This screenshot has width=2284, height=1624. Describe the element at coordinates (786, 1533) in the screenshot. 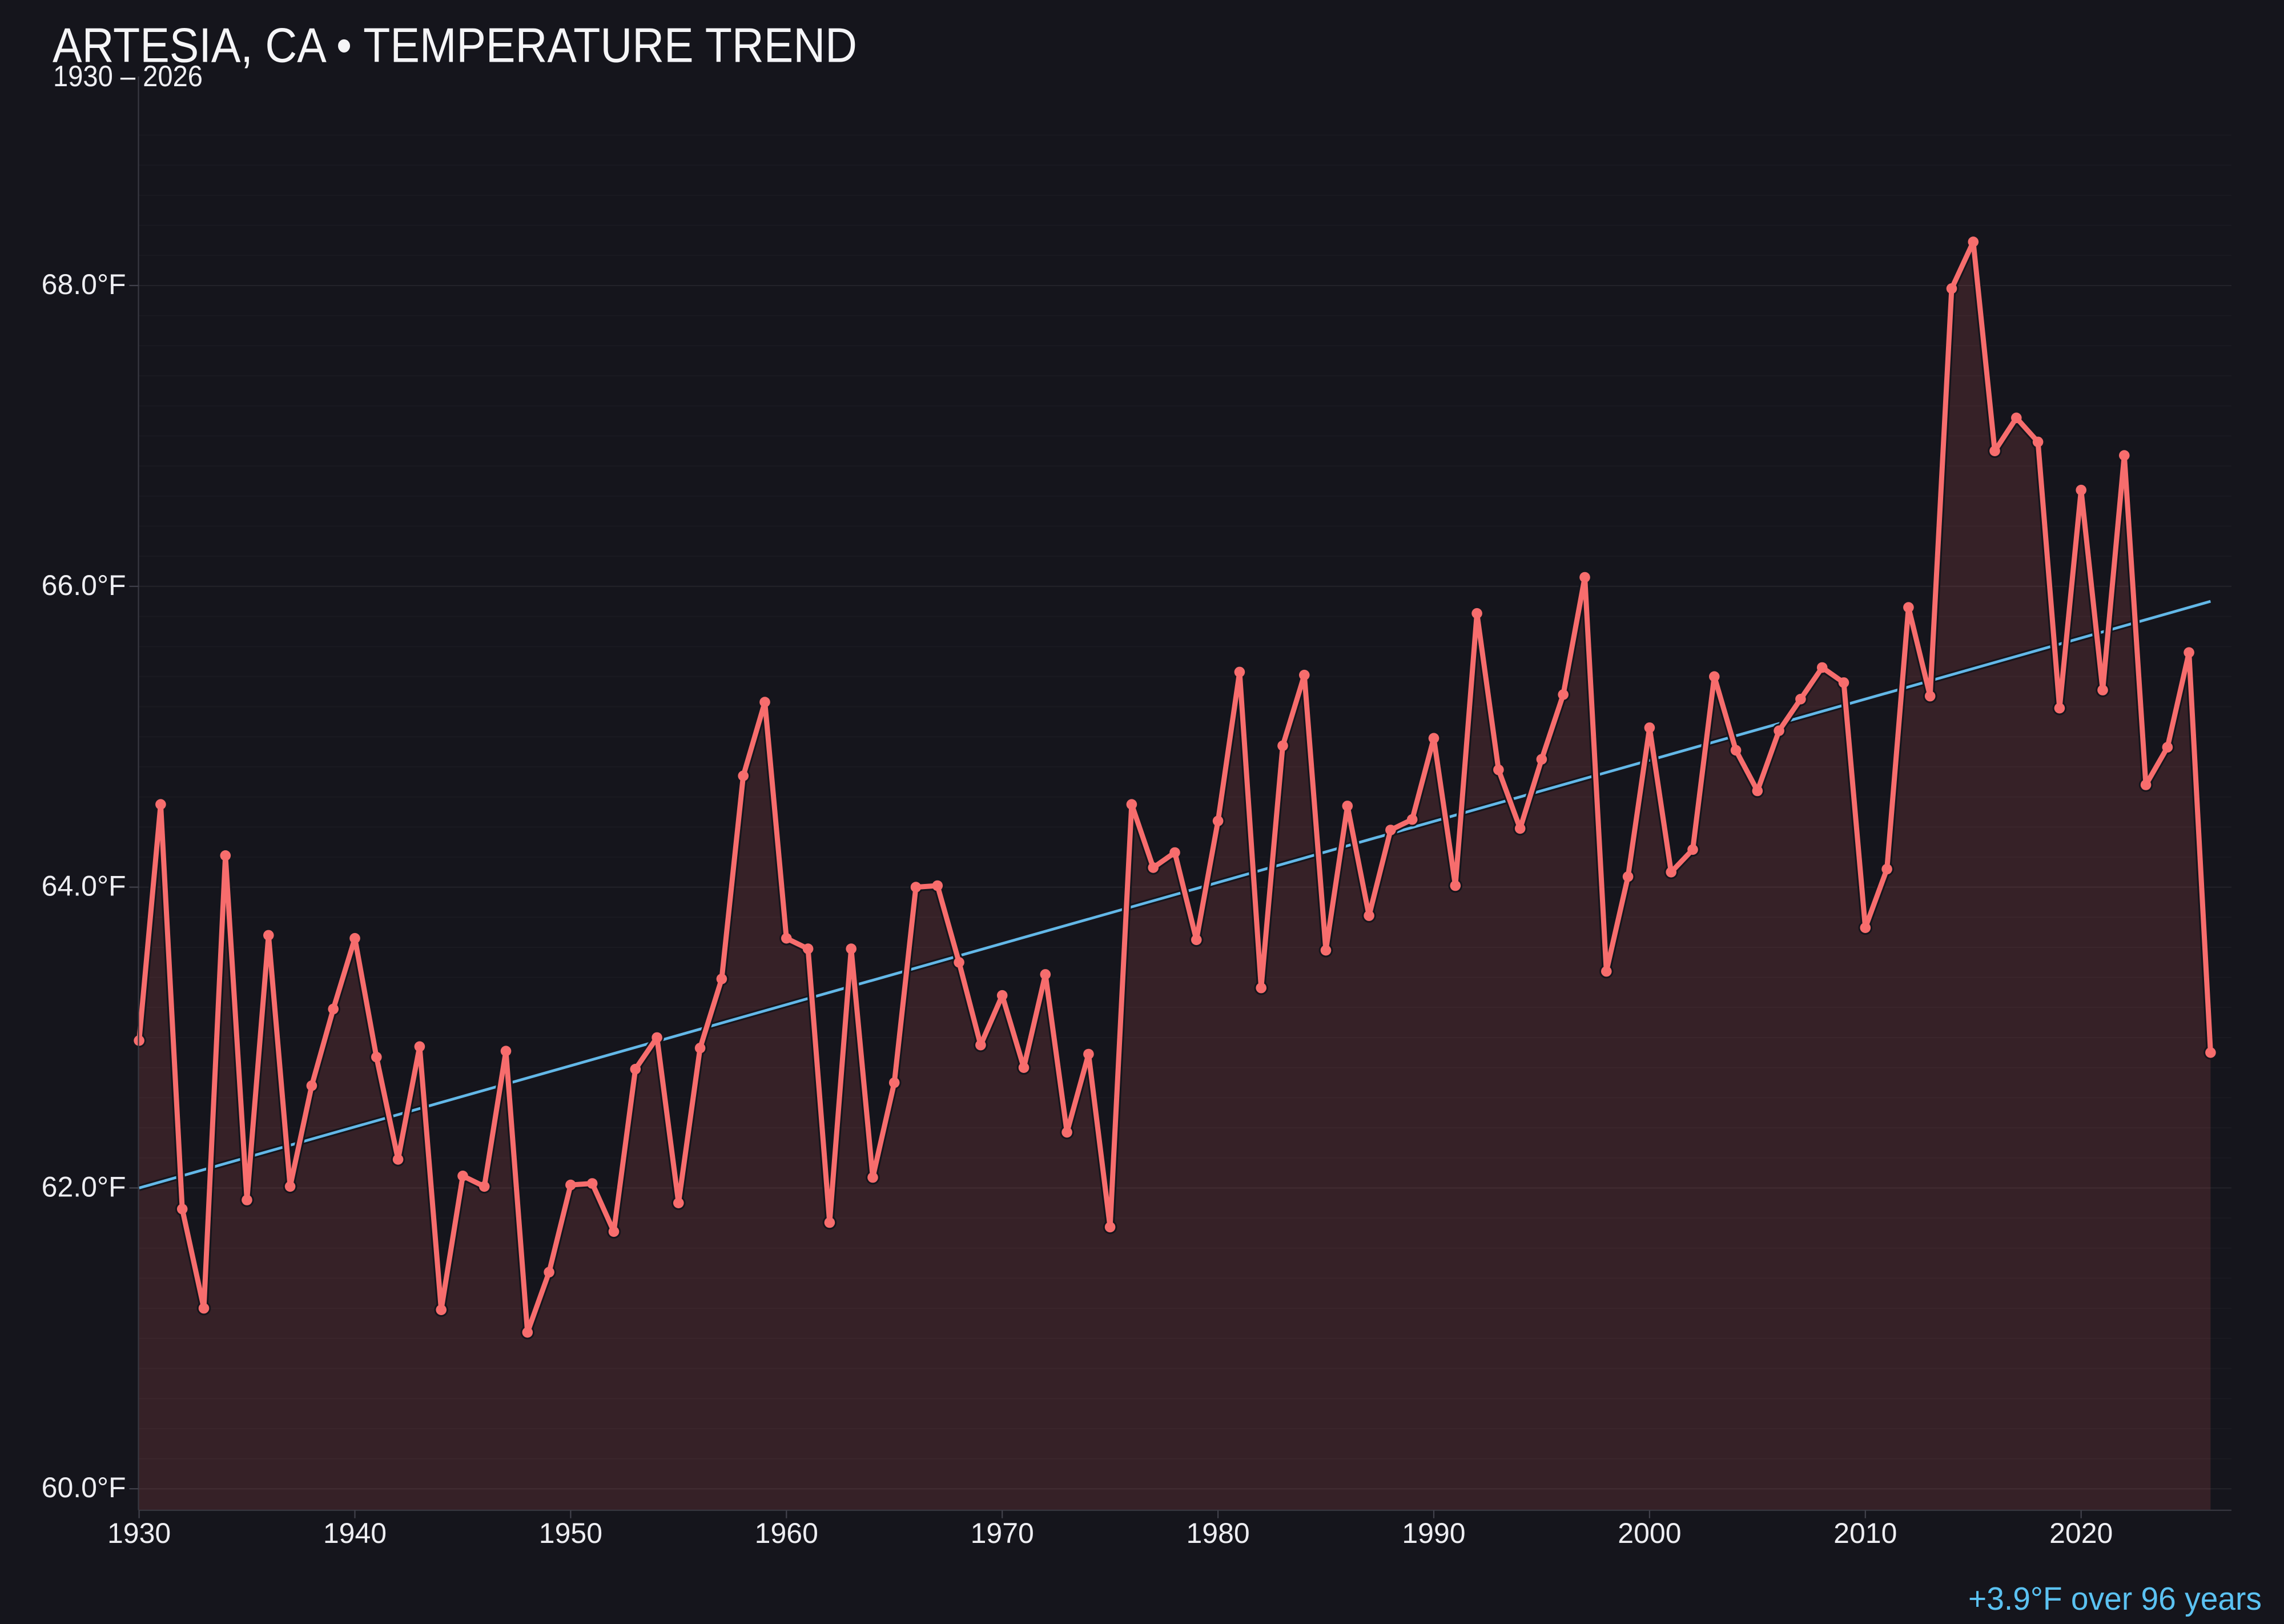

I see `svg-text: 1960` at that location.